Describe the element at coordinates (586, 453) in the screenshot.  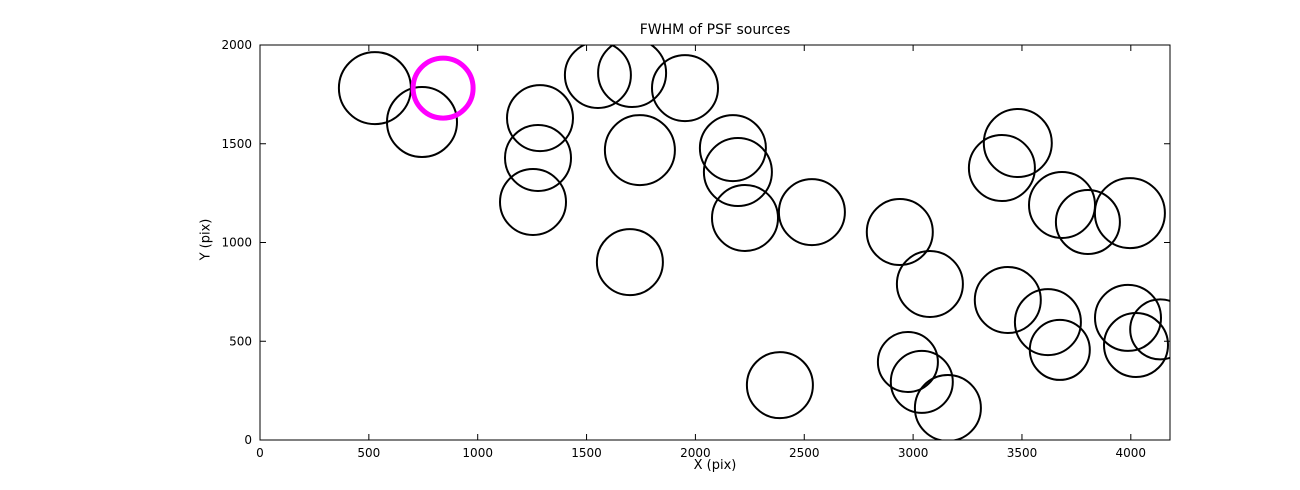
I see `x-tick-label: 1500` at that location.